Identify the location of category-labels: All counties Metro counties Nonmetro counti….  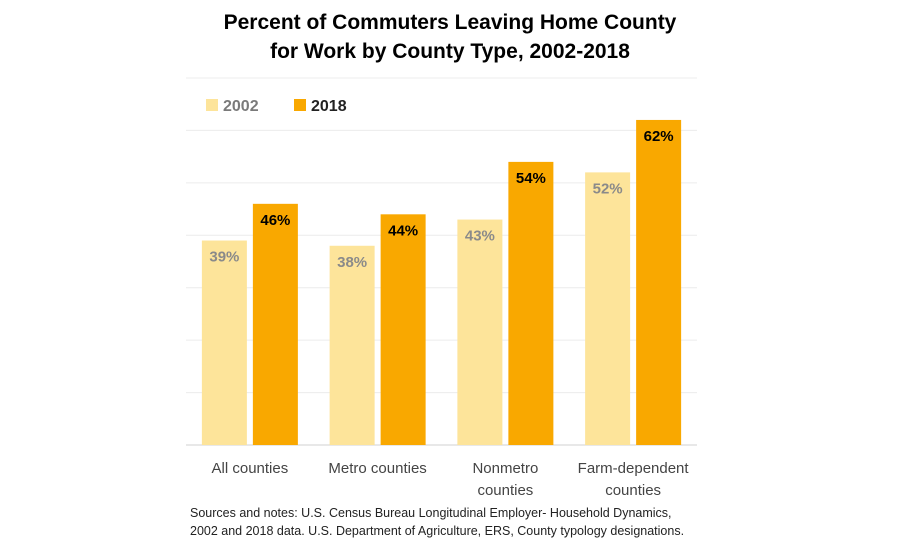
(451, 479).